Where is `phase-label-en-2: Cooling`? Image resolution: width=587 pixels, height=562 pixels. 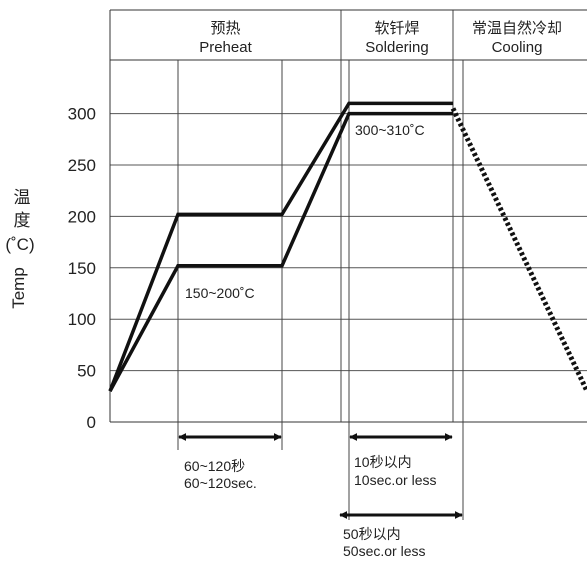
phase-label-en-2: Cooling is located at coordinates (517, 47).